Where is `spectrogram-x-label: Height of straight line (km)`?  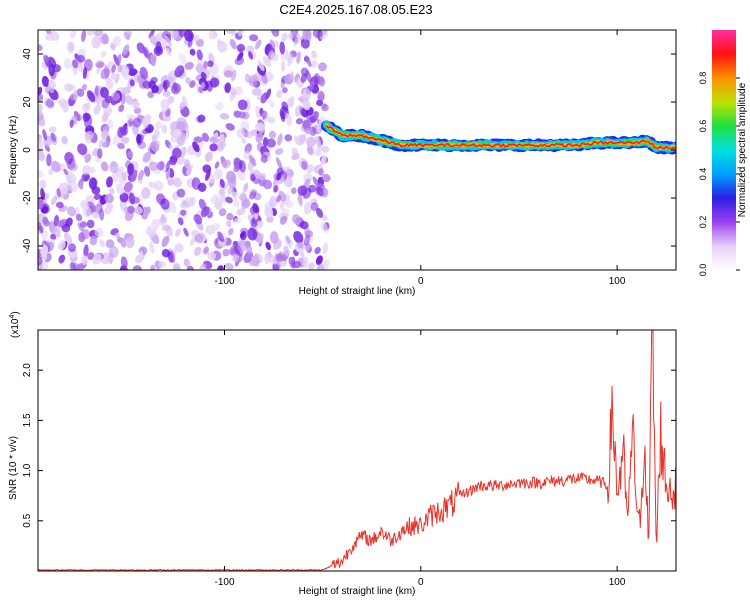
spectrogram-x-label: Height of straight line (km) is located at coordinates (357, 291).